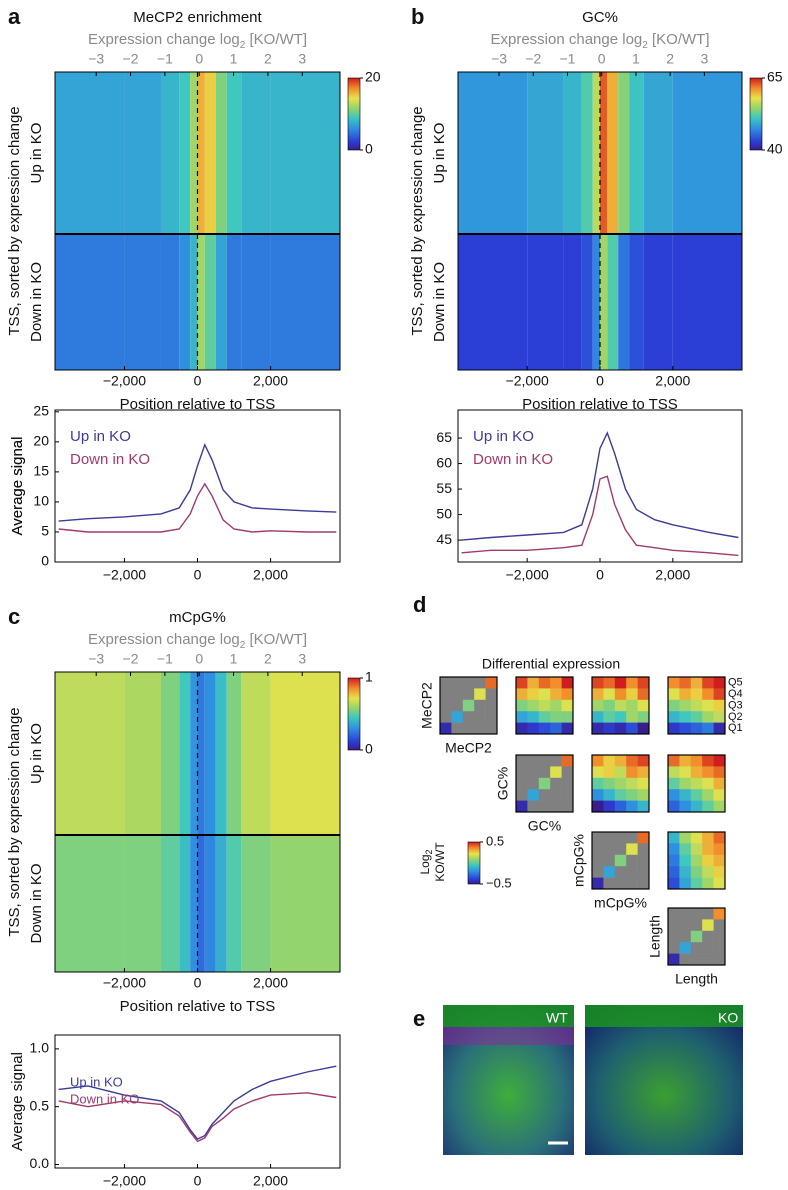 The image size is (788, 1190). I want to click on image-label: WT, so click(557, 1018).